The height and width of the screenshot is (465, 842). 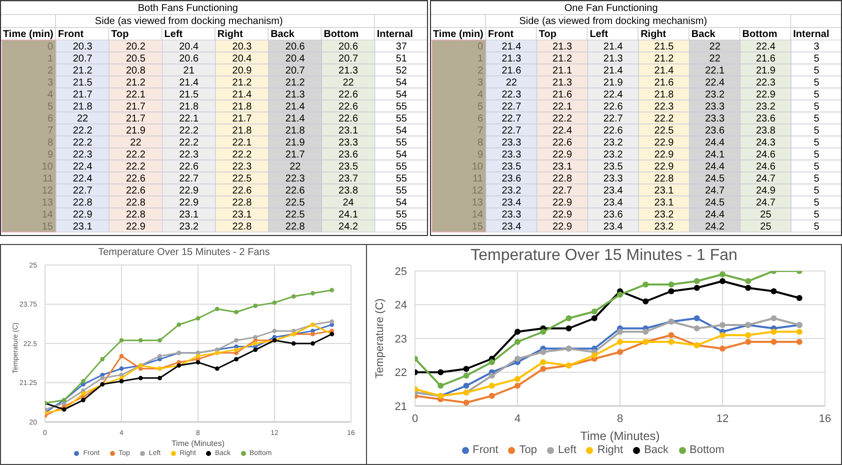 I want to click on y-tick-label: 15, so click(x=48, y=227).